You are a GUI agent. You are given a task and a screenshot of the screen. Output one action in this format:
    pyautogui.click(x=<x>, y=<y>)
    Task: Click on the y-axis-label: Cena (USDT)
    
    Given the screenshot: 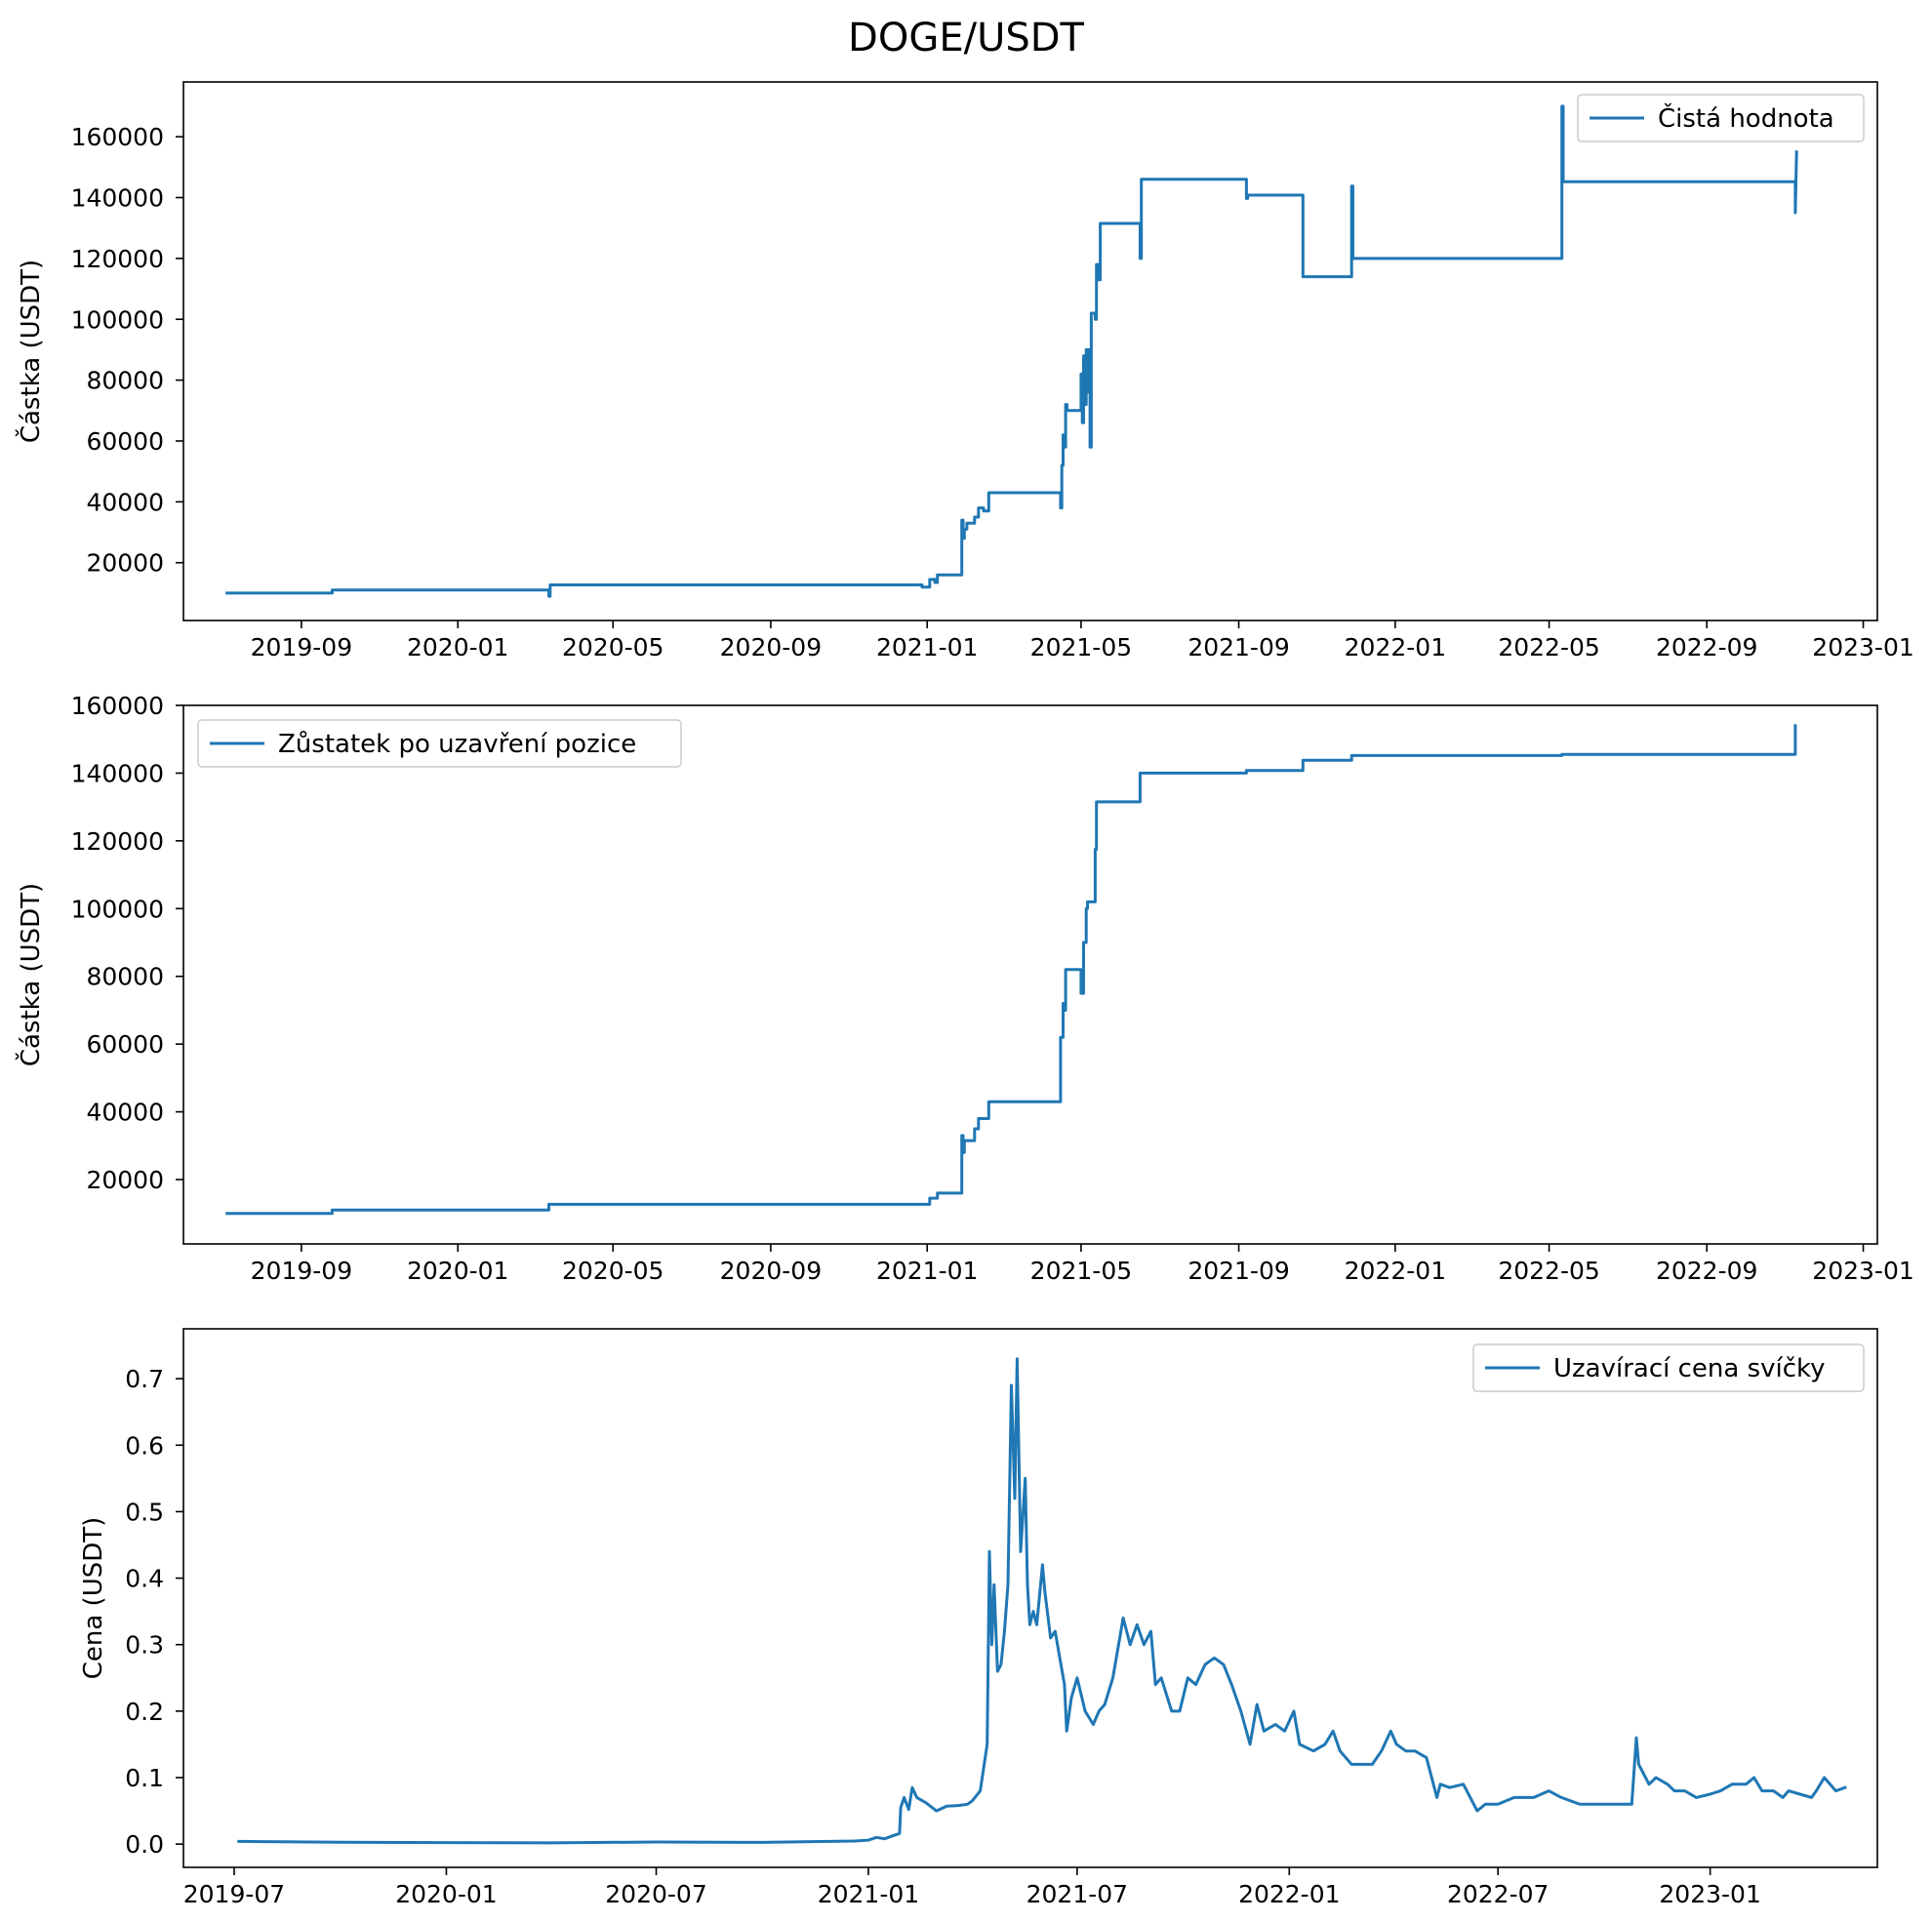 What is the action you would take?
    pyautogui.click(x=93, y=1598)
    